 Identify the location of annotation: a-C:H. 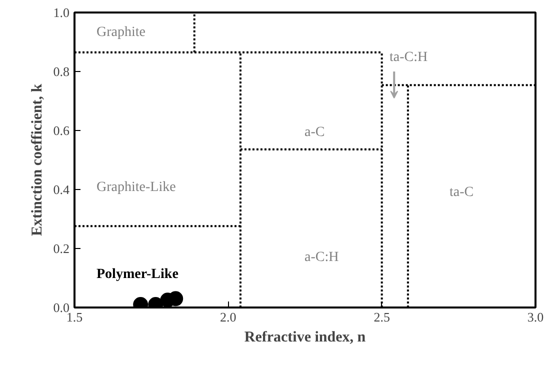
(321, 257).